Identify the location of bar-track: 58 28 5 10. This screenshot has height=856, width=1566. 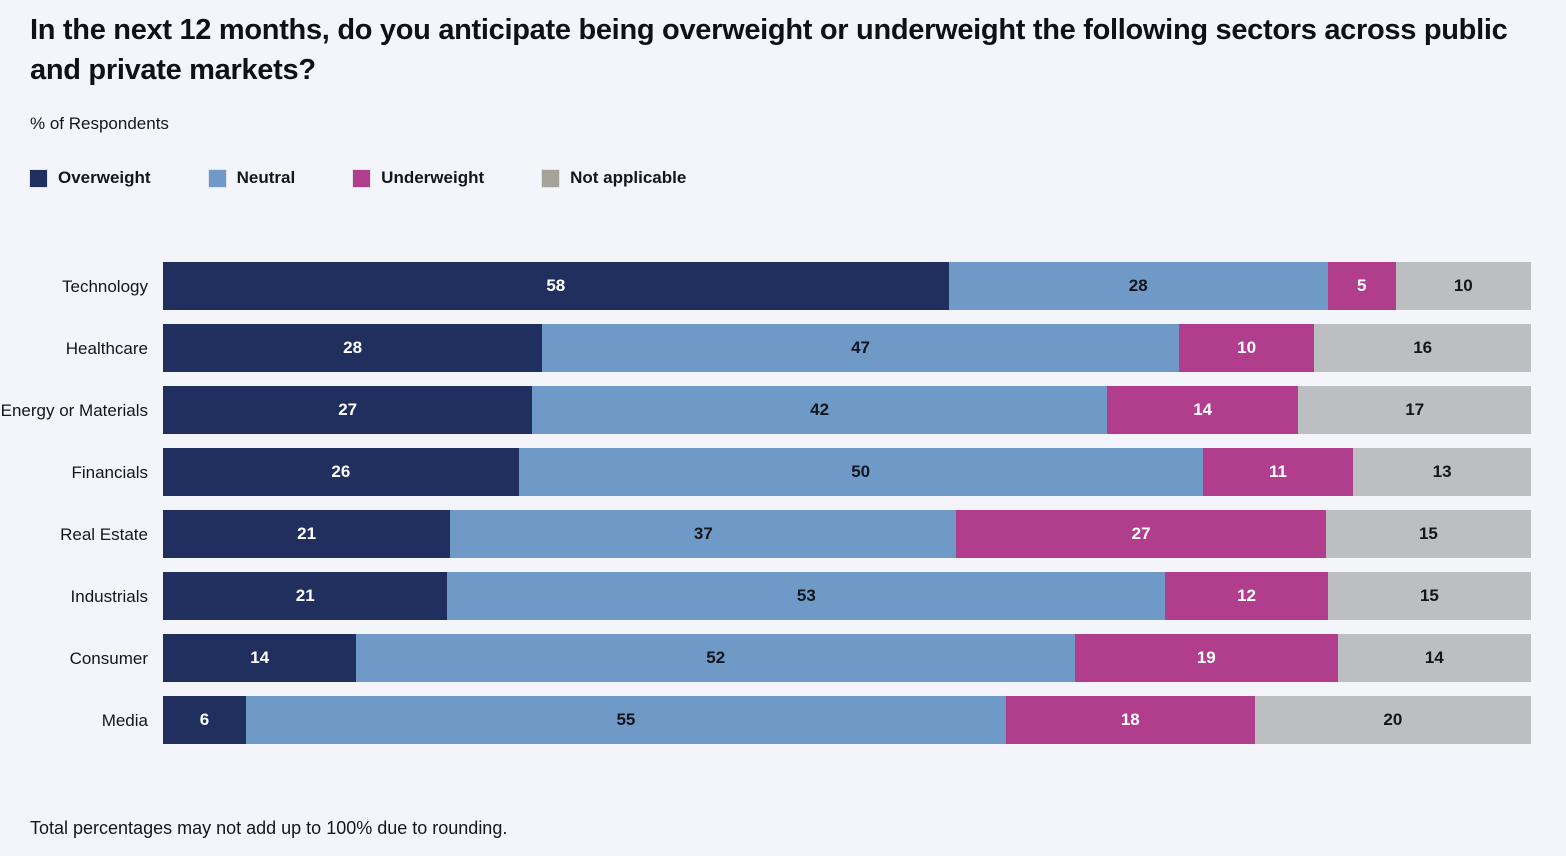
(847, 286).